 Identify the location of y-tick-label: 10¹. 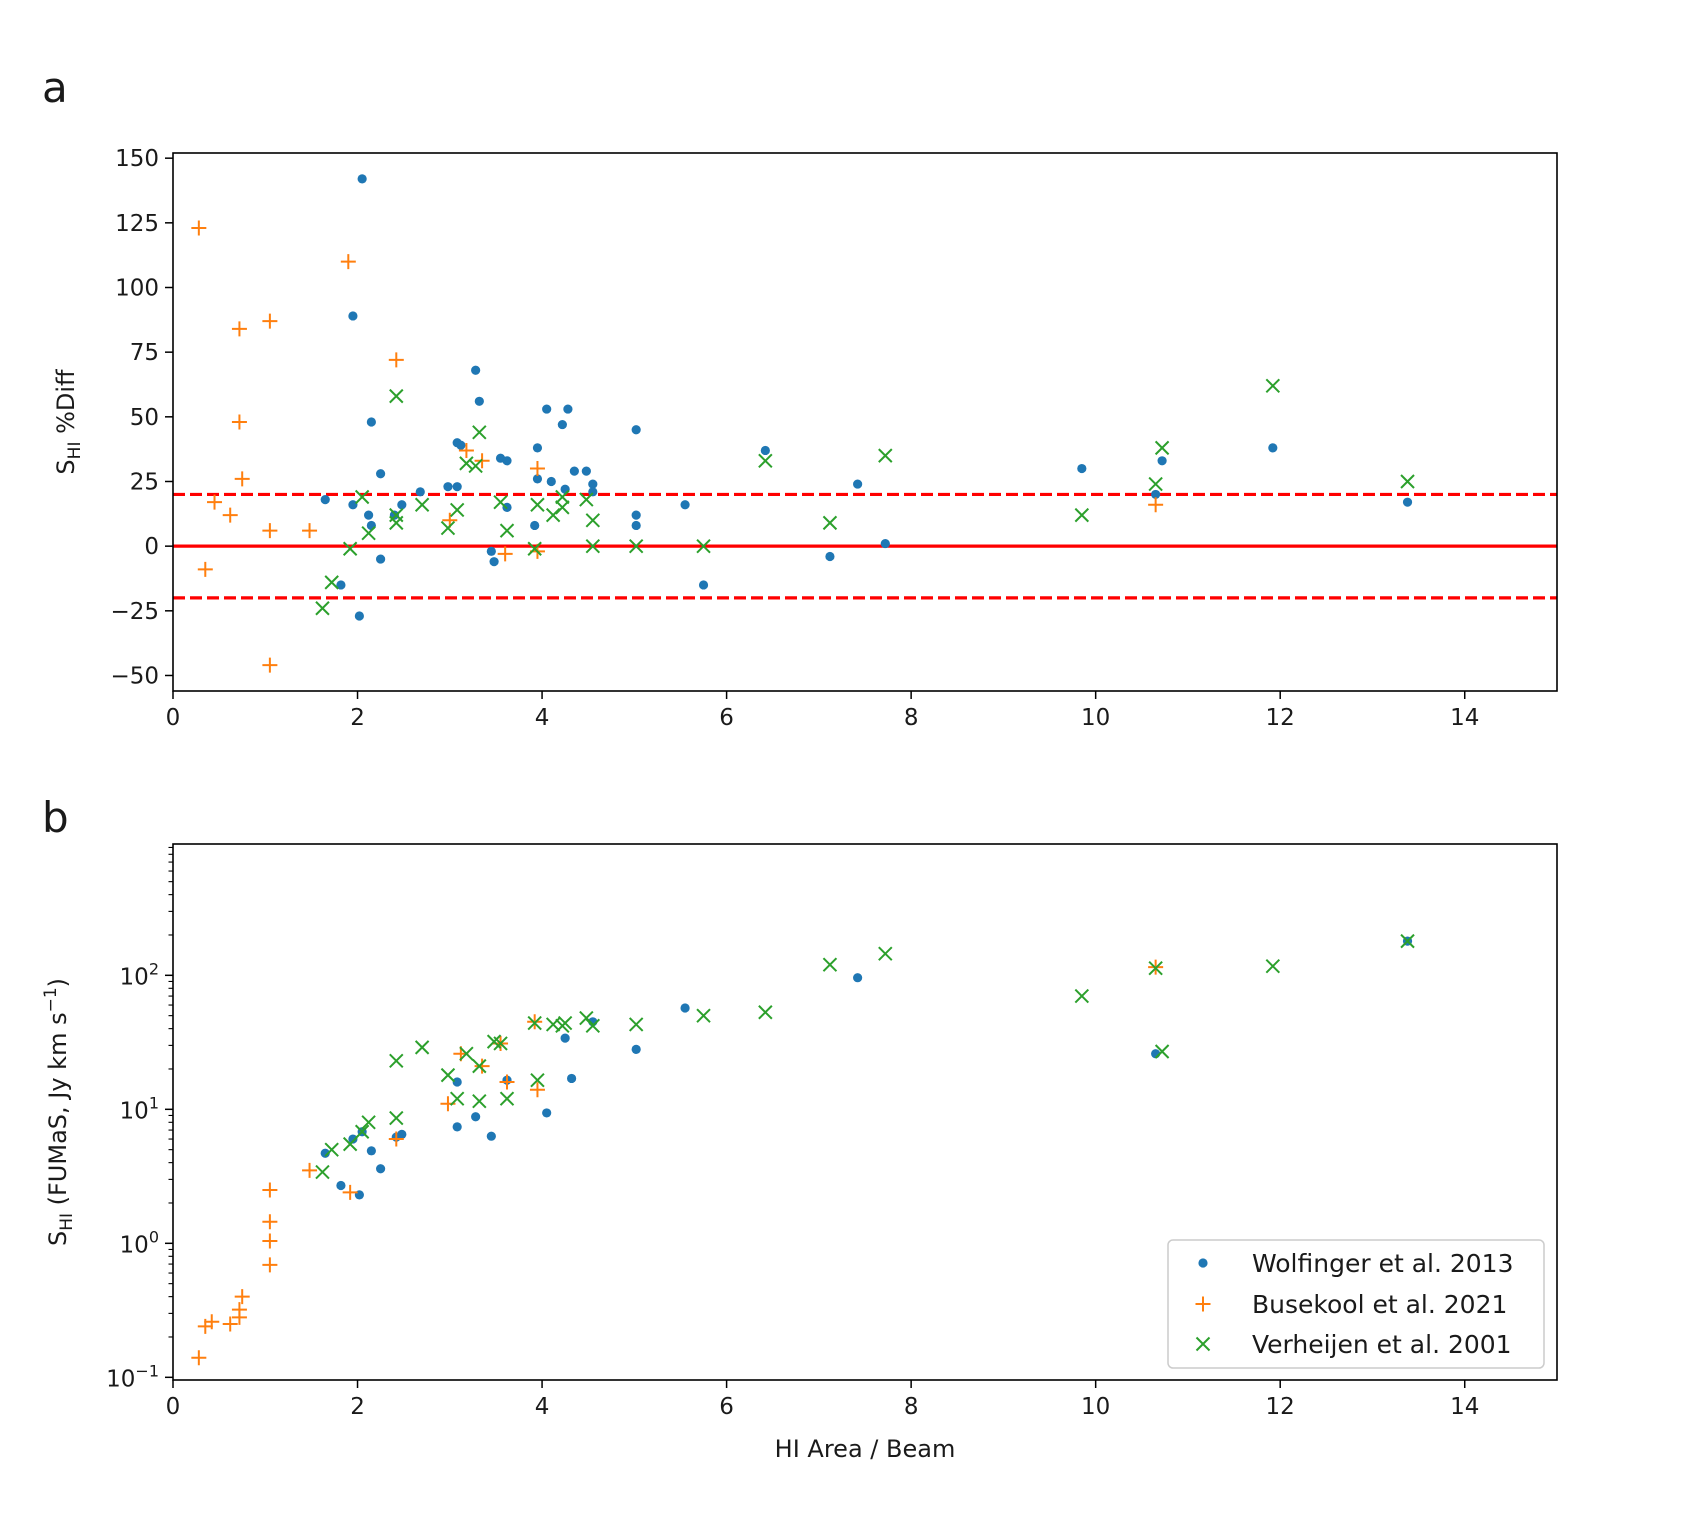
(139, 1108).